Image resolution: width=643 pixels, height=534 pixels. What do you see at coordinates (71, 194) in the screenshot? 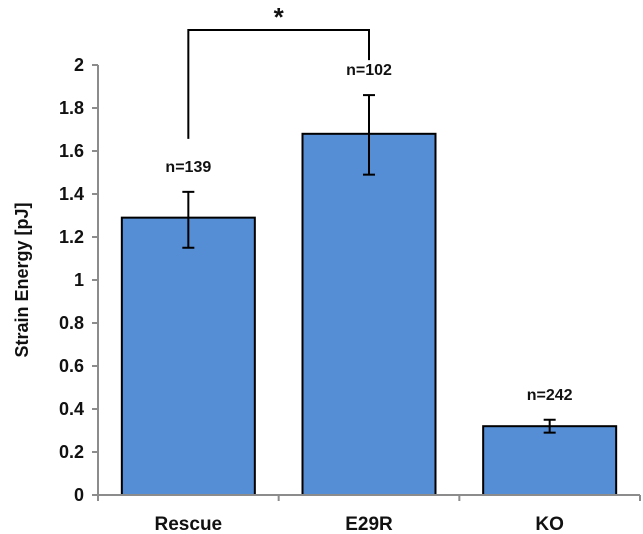
I see `y-tick-label: 1.4` at bounding box center [71, 194].